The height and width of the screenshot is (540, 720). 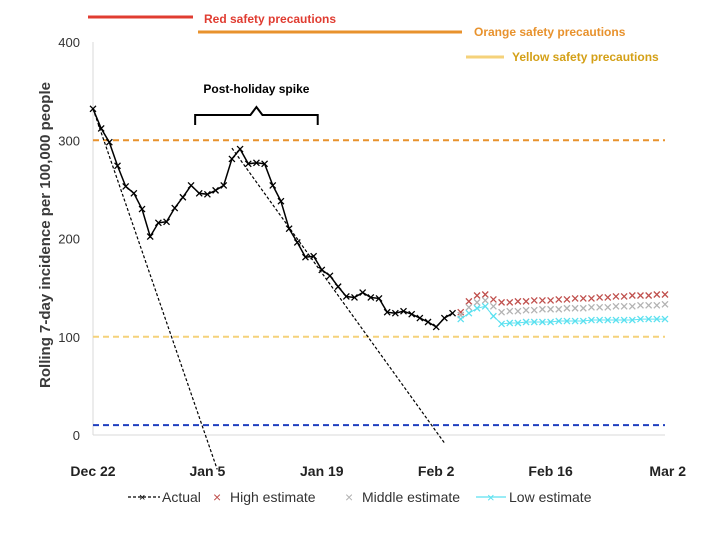 What do you see at coordinates (585, 57) in the screenshot?
I see `band-yellow-label: Yellow safety precautions` at bounding box center [585, 57].